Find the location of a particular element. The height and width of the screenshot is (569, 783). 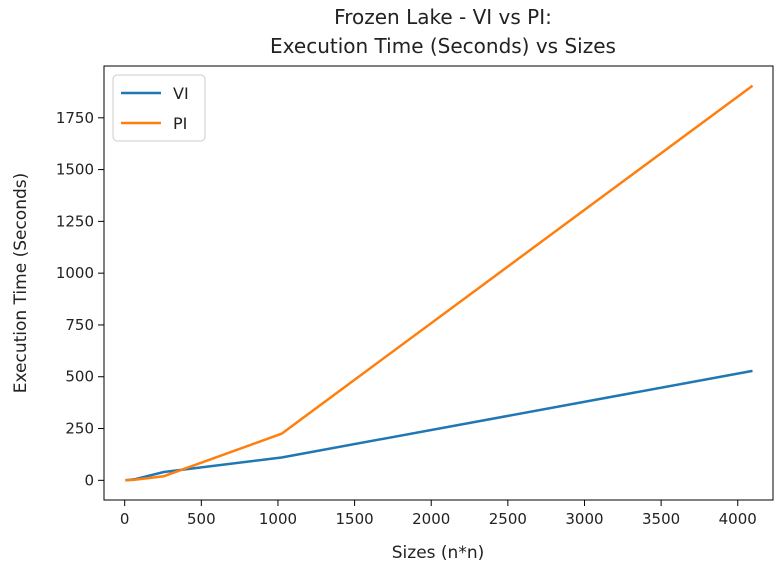

legend-label-vi: VI is located at coordinates (181, 93).